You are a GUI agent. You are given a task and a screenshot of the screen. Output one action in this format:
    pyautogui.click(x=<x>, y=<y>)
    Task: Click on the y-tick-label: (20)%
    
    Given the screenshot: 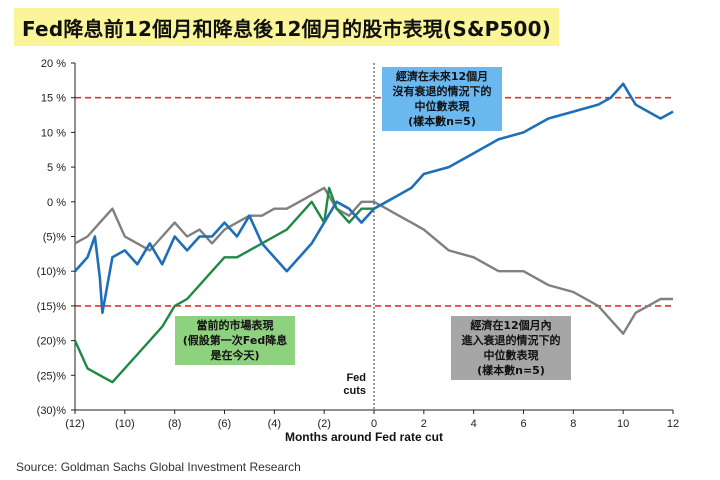 What is the action you would take?
    pyautogui.click(x=52, y=342)
    